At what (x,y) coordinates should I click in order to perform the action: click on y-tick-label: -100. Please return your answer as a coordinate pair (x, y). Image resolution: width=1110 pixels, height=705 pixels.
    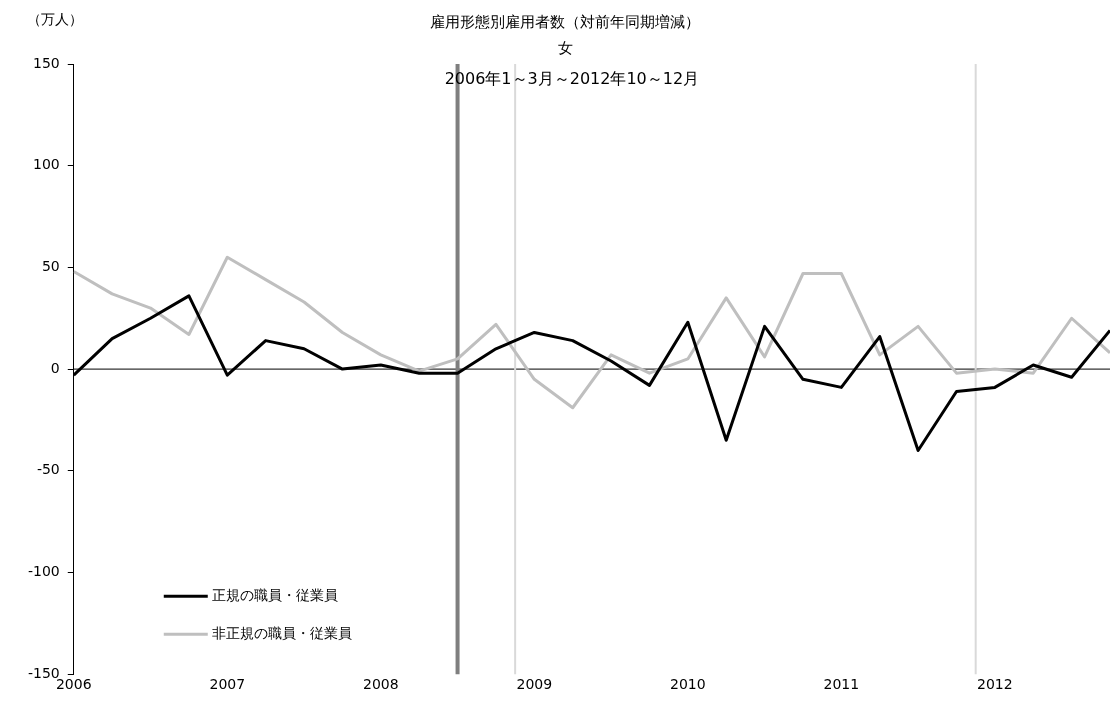
    Looking at the image, I should click on (43, 571).